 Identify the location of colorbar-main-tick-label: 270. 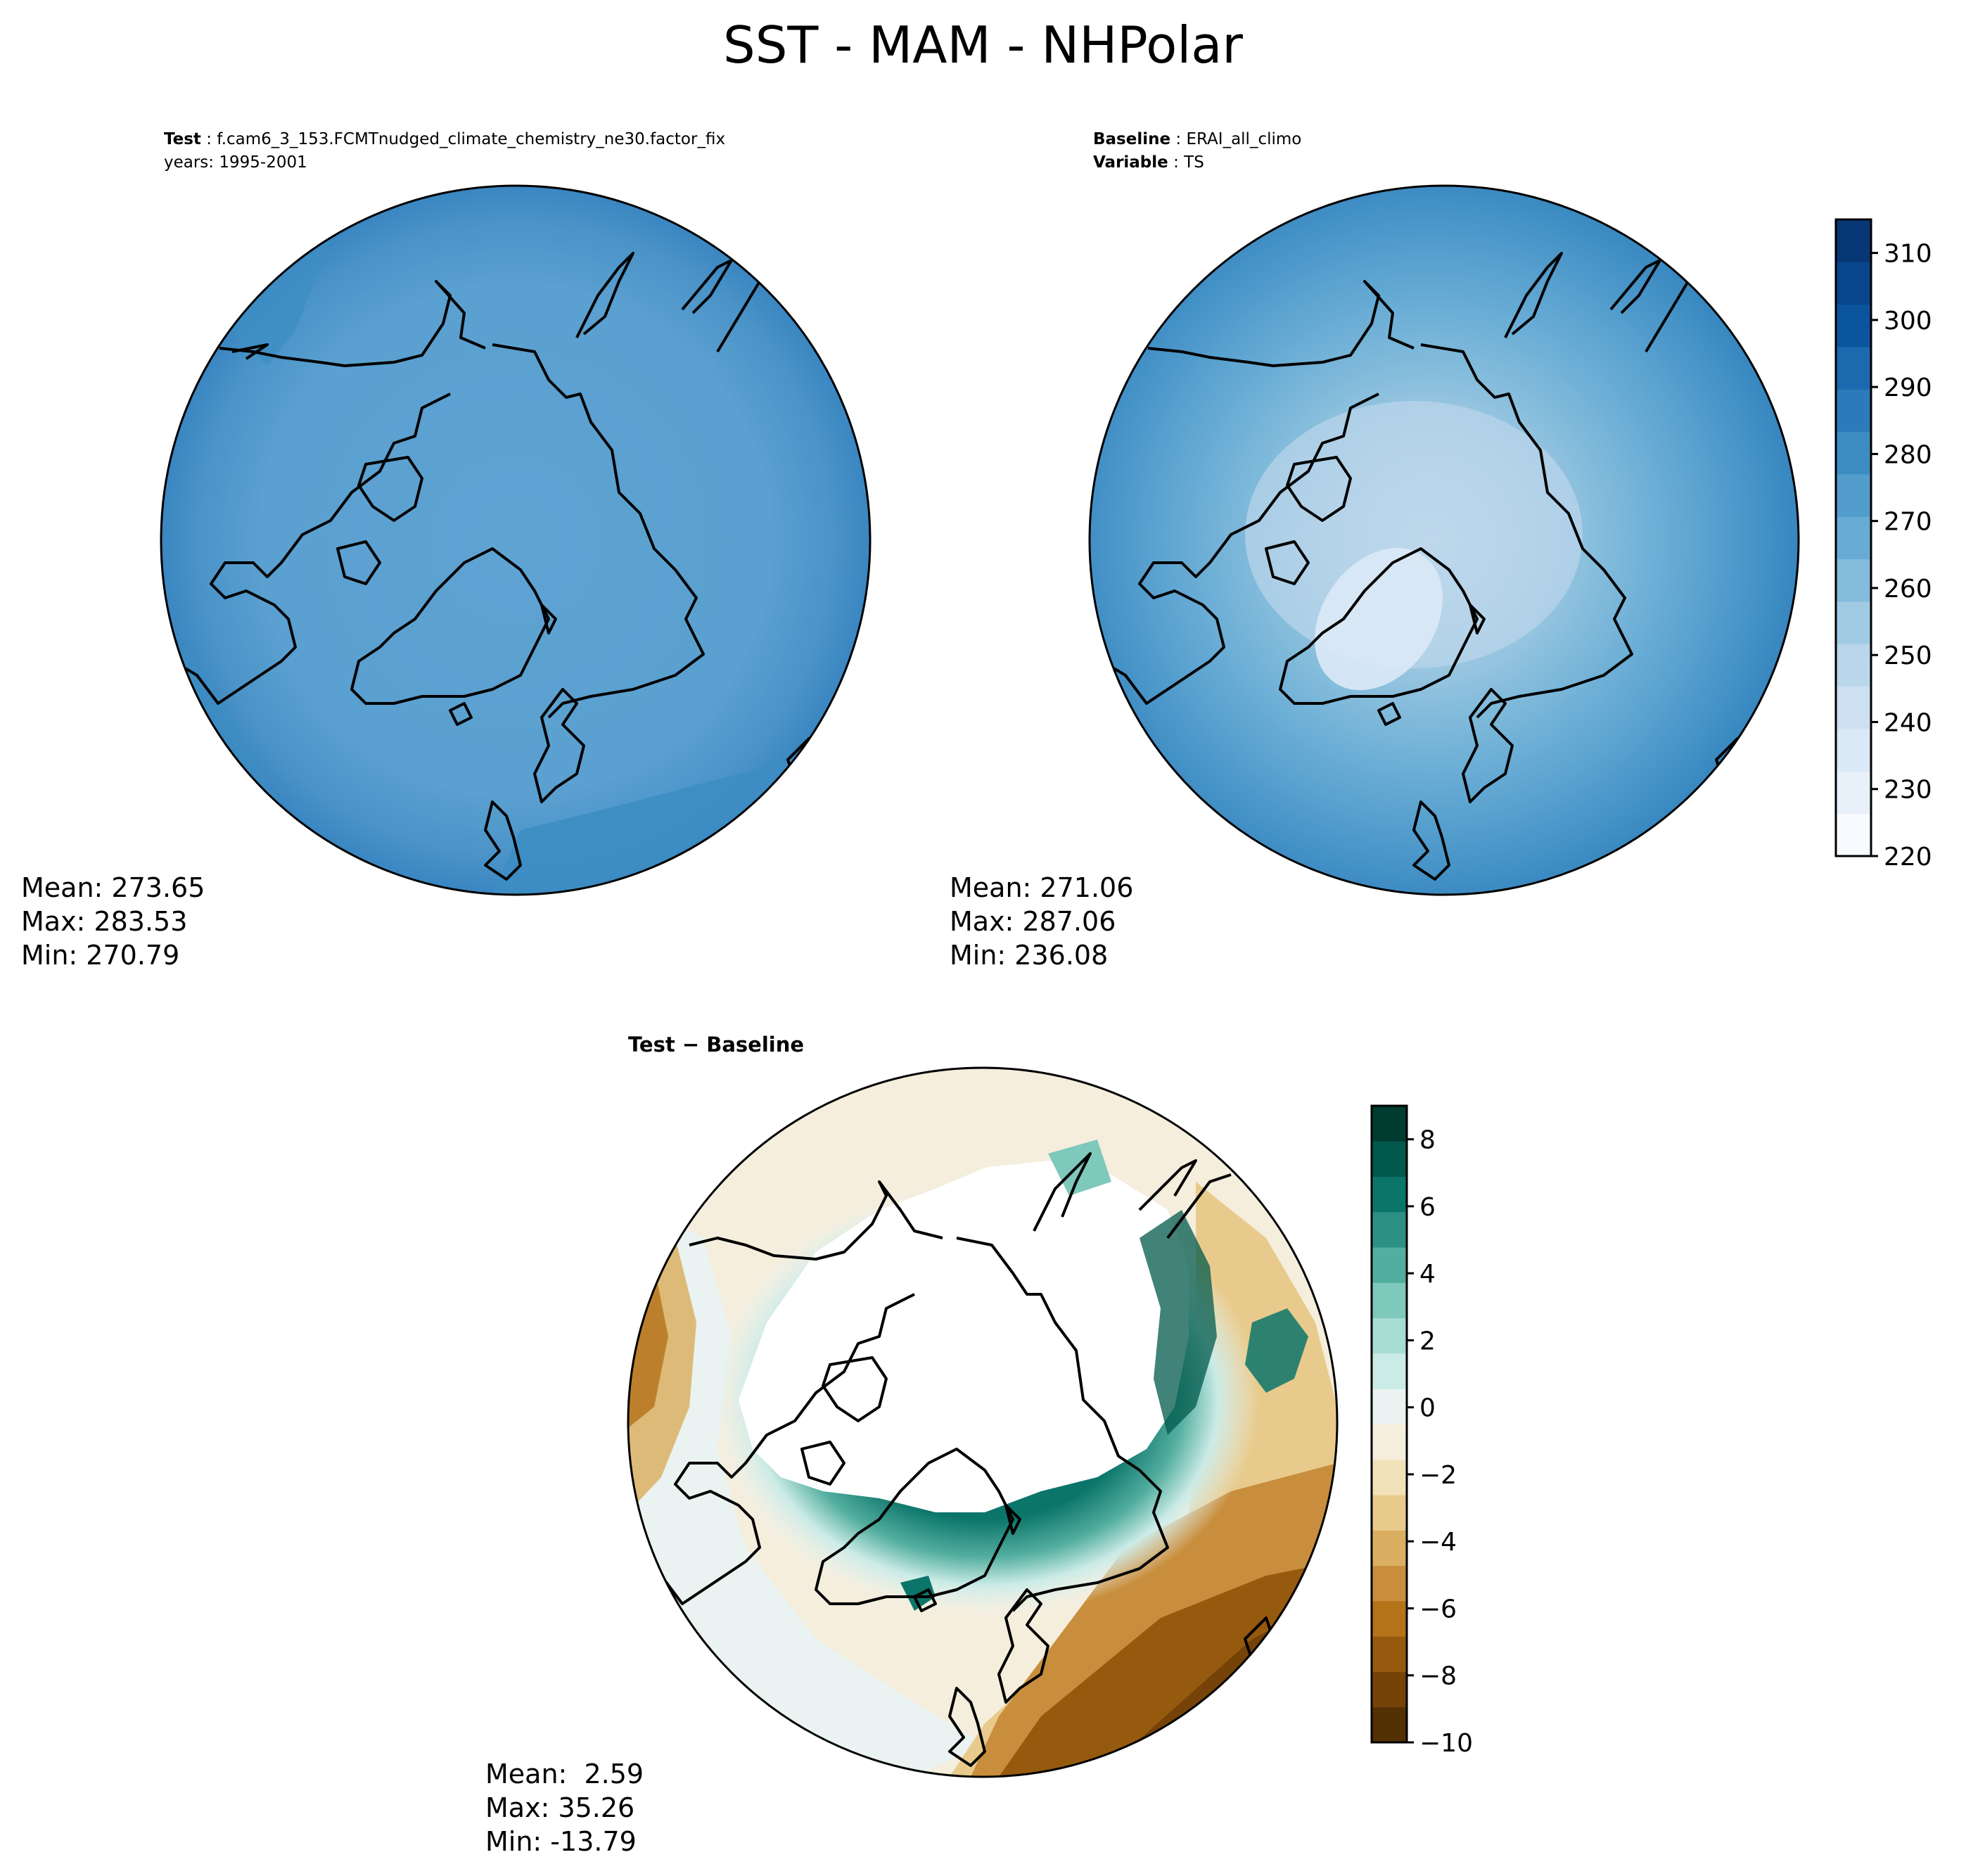
(1908, 522).